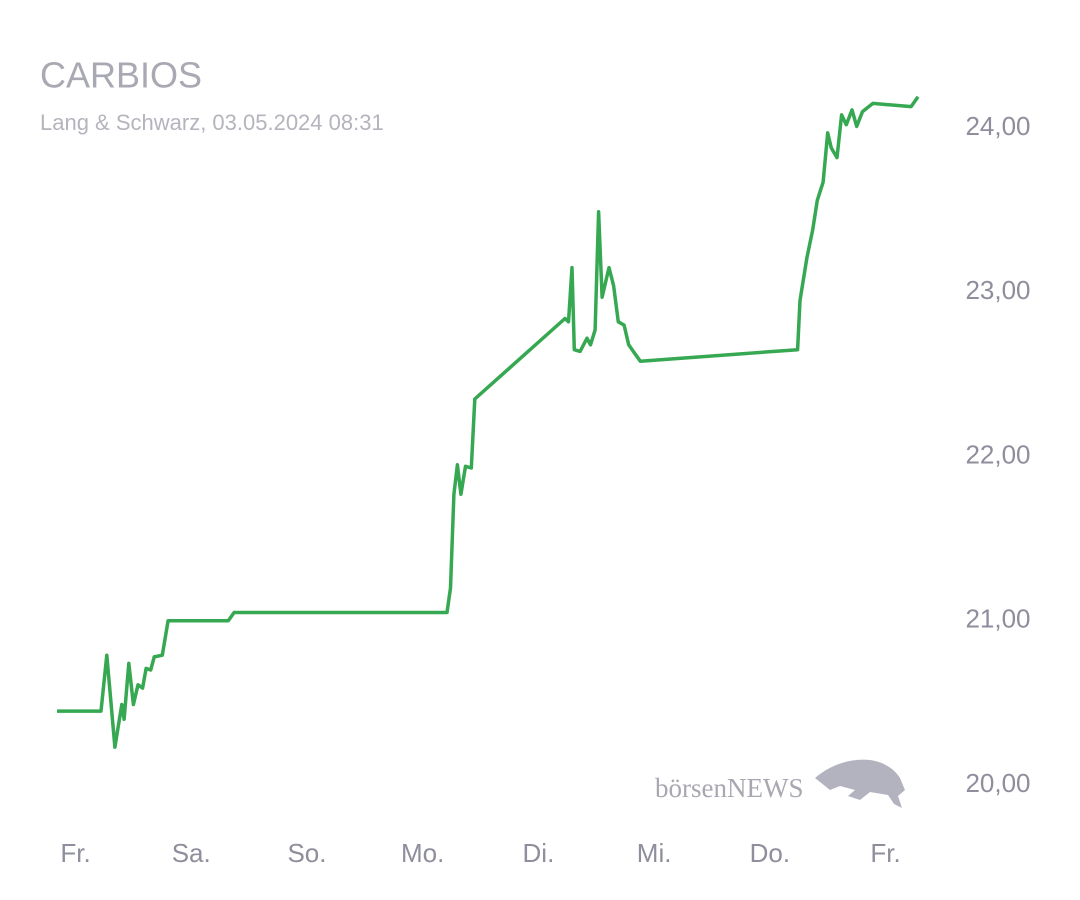 The height and width of the screenshot is (900, 1080). What do you see at coordinates (306, 853) in the screenshot?
I see `x-tick-label: So.` at bounding box center [306, 853].